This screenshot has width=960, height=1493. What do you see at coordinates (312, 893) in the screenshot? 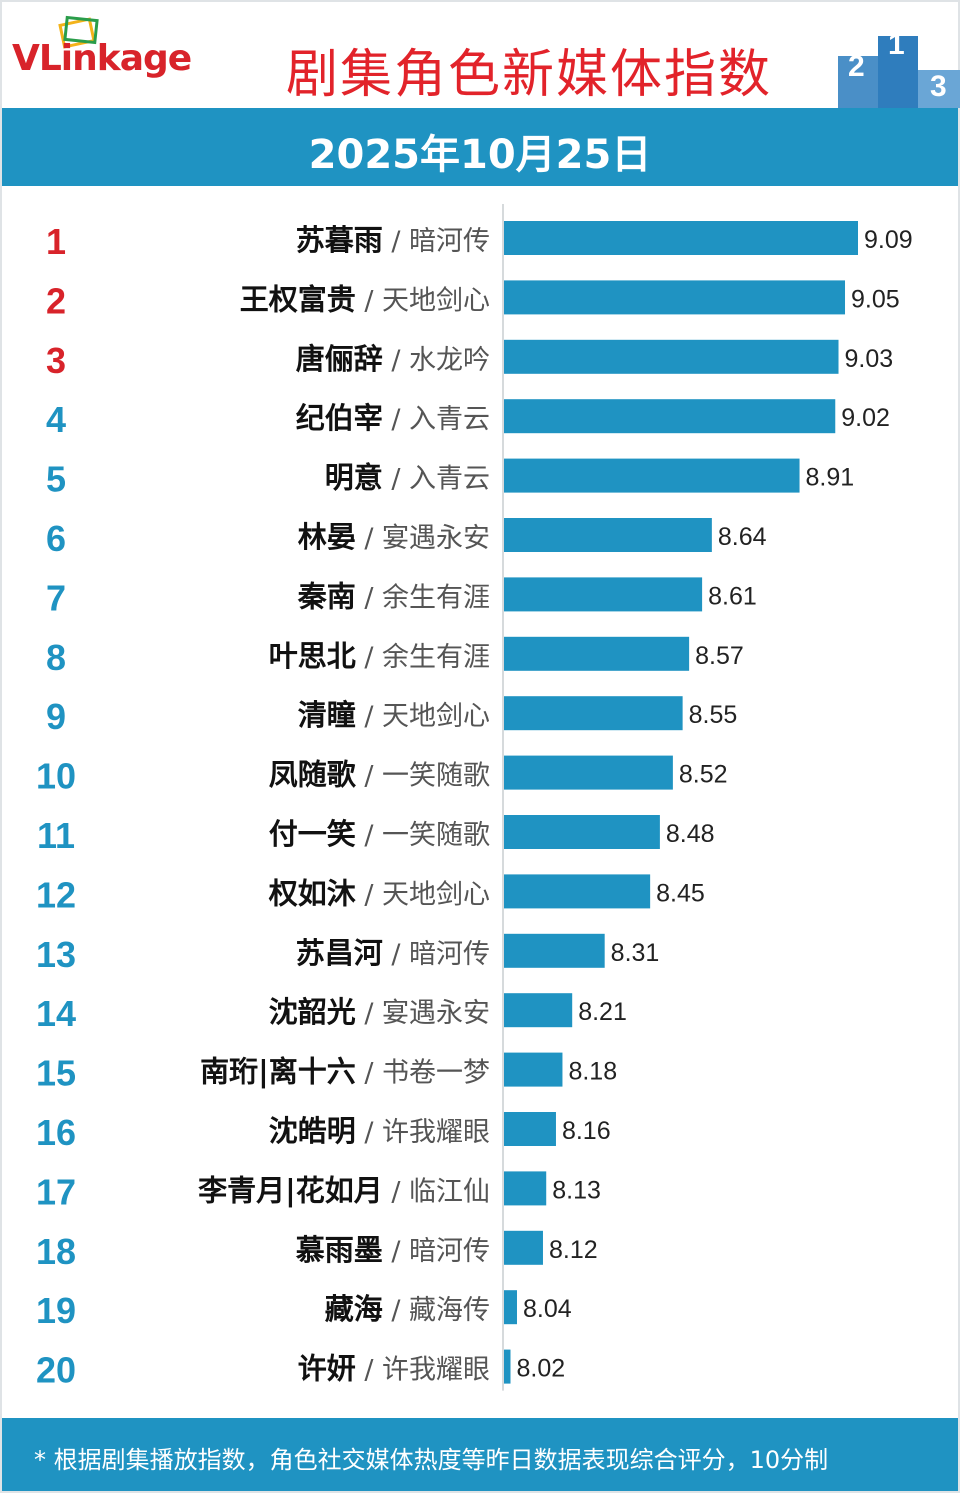
I see `character-name: 权如沐` at bounding box center [312, 893].